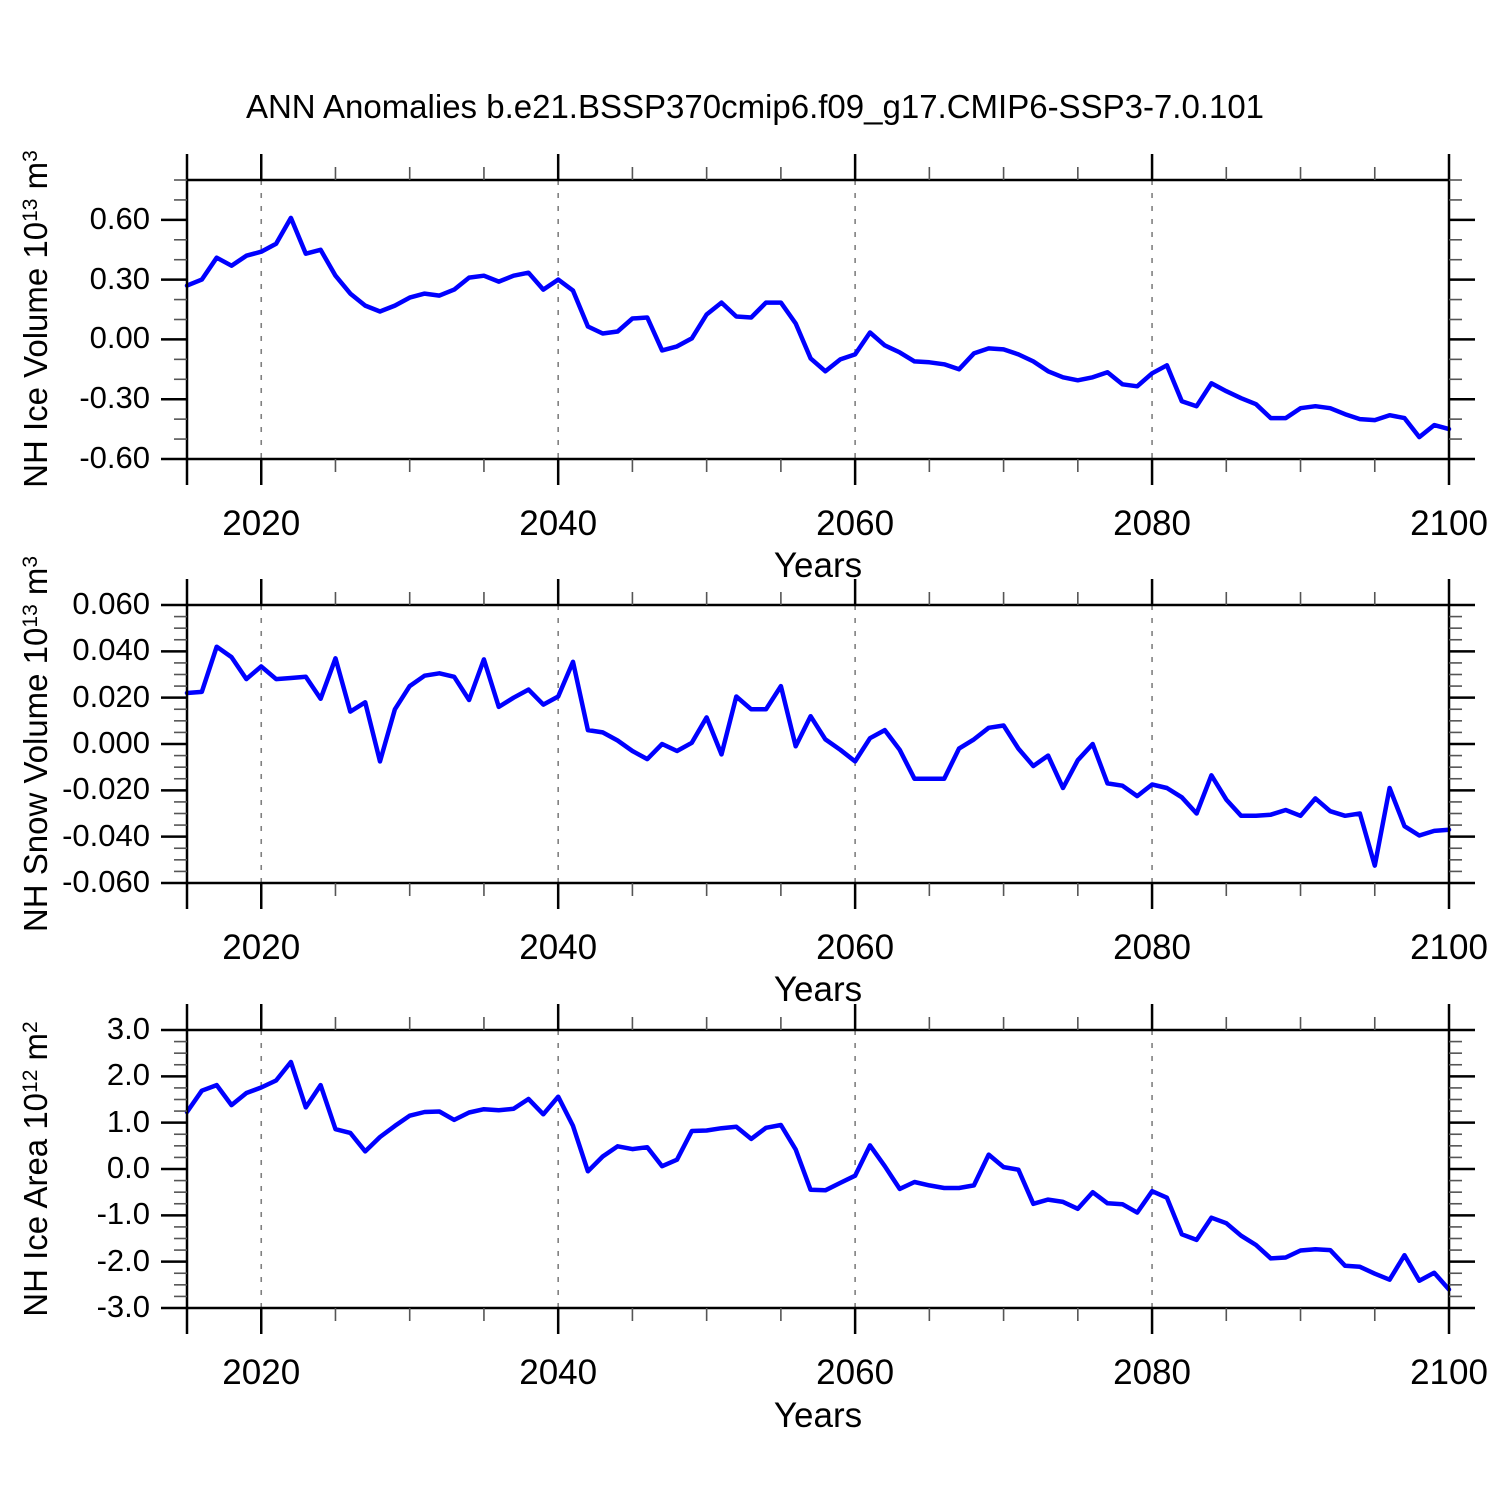  I want to click on y-tick-label: -0.30, so click(114, 398).